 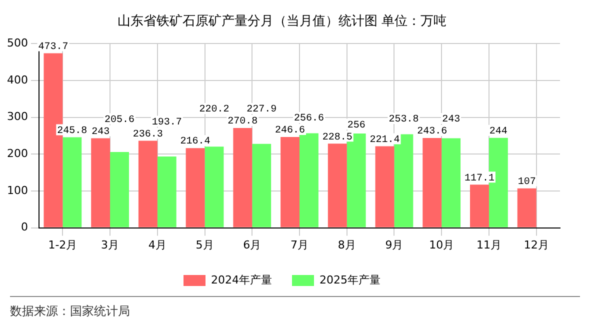 I want to click on x-tick-label: 6月, so click(x=252, y=245).